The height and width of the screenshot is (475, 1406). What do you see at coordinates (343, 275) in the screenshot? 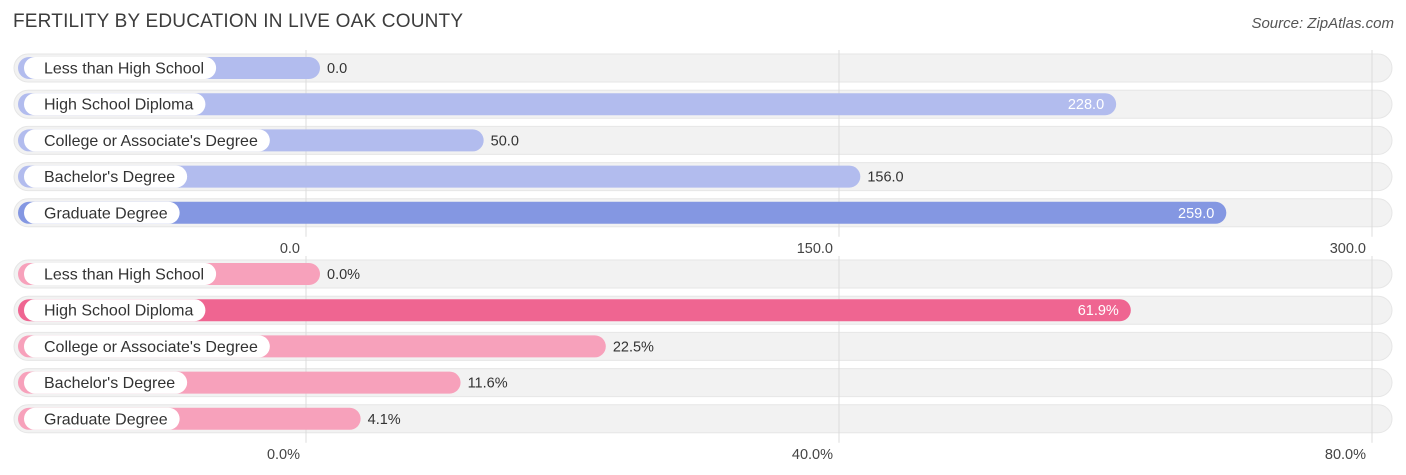
I see `value-label: 0.0%` at bounding box center [343, 275].